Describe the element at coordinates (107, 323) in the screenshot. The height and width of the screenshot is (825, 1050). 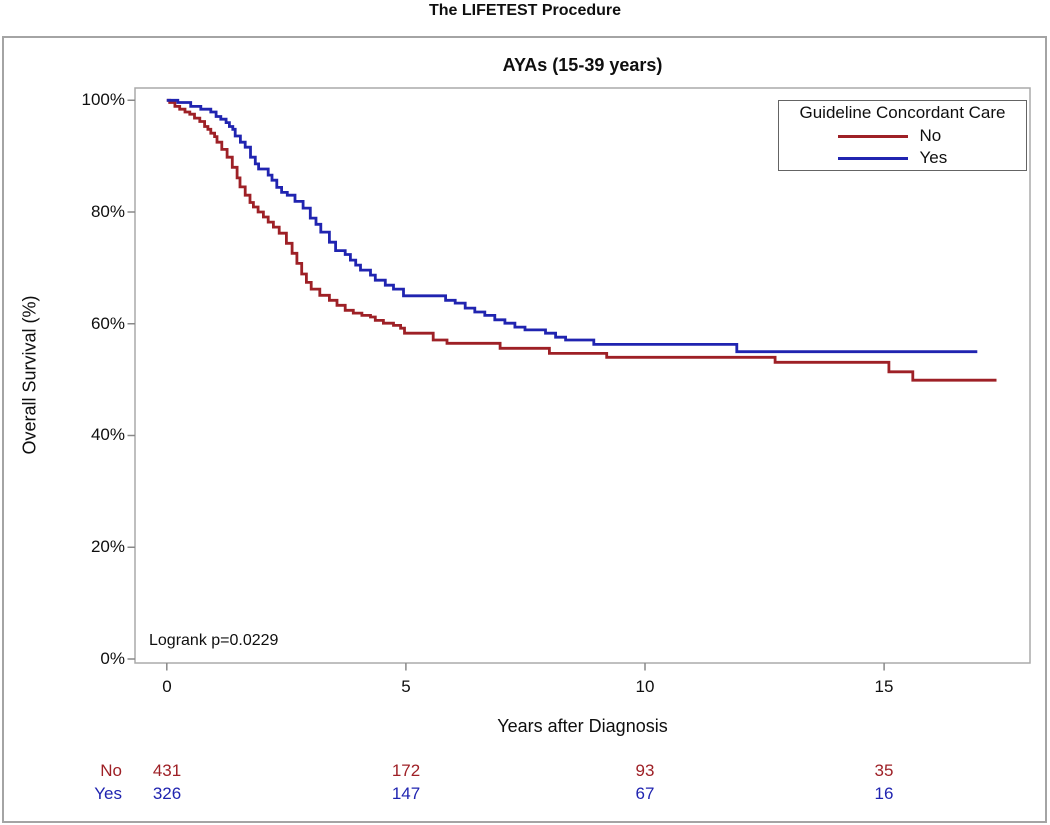
I see `y-tick-label-60: 60%` at that location.